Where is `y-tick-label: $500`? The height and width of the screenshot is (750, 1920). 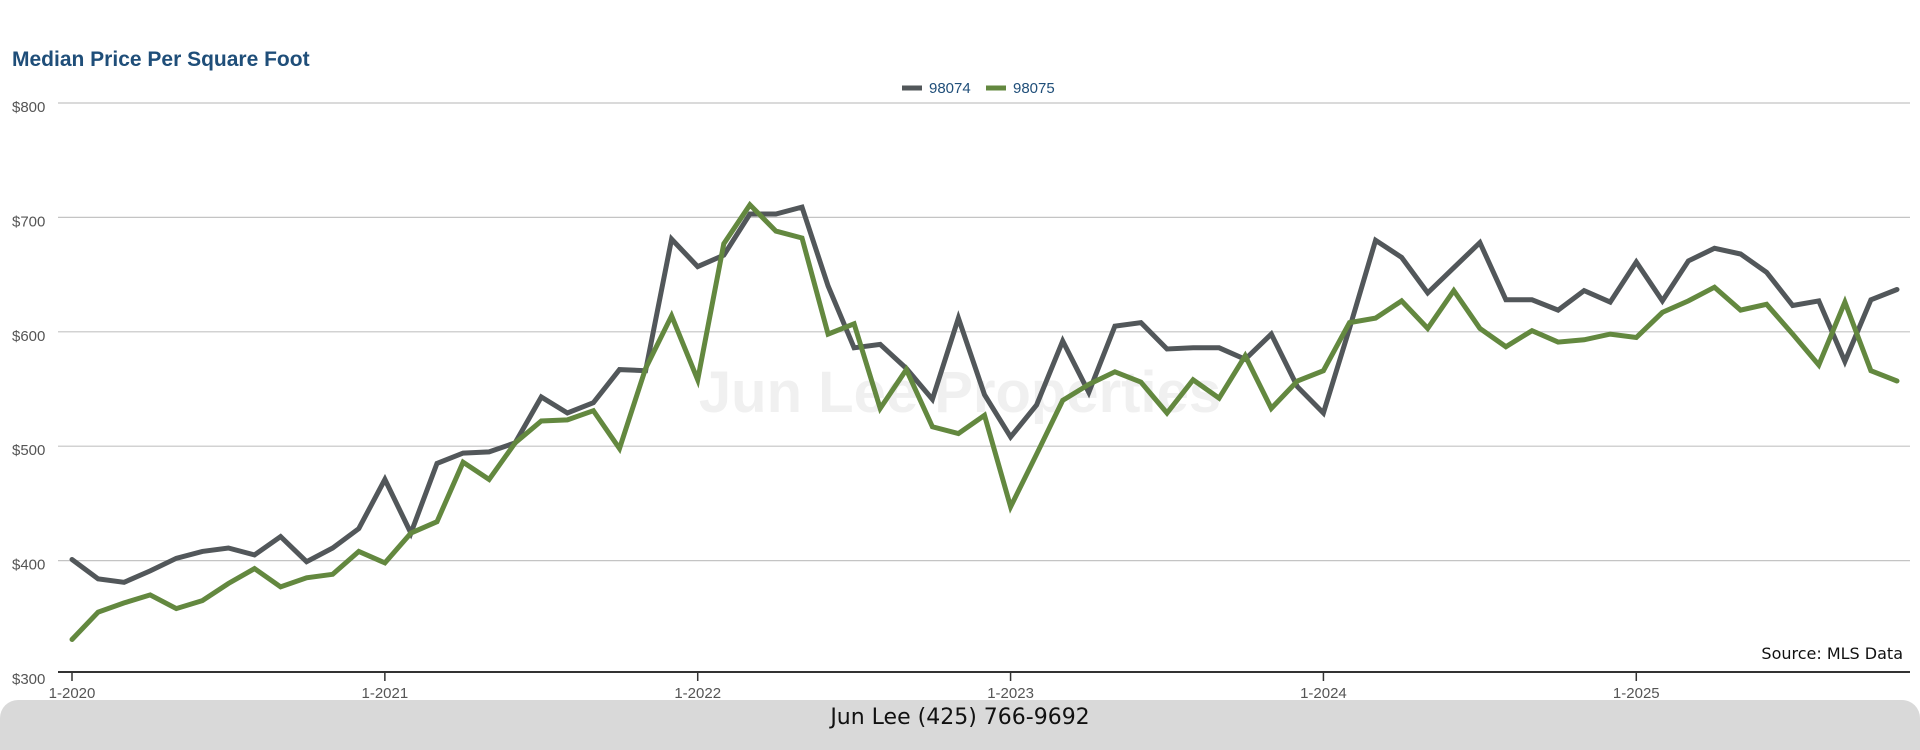 y-tick-label: $500 is located at coordinates (28, 450).